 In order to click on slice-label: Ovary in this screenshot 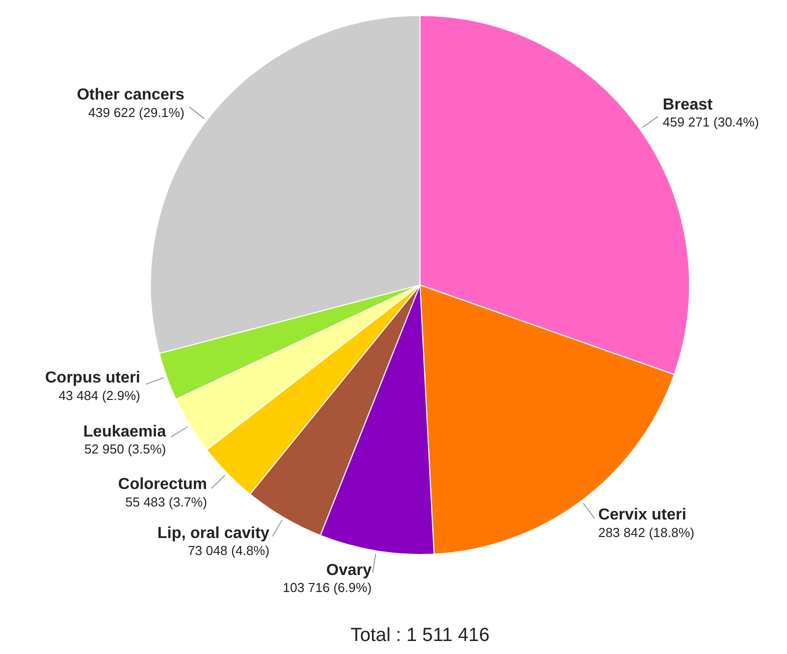, I will do `click(349, 570)`.